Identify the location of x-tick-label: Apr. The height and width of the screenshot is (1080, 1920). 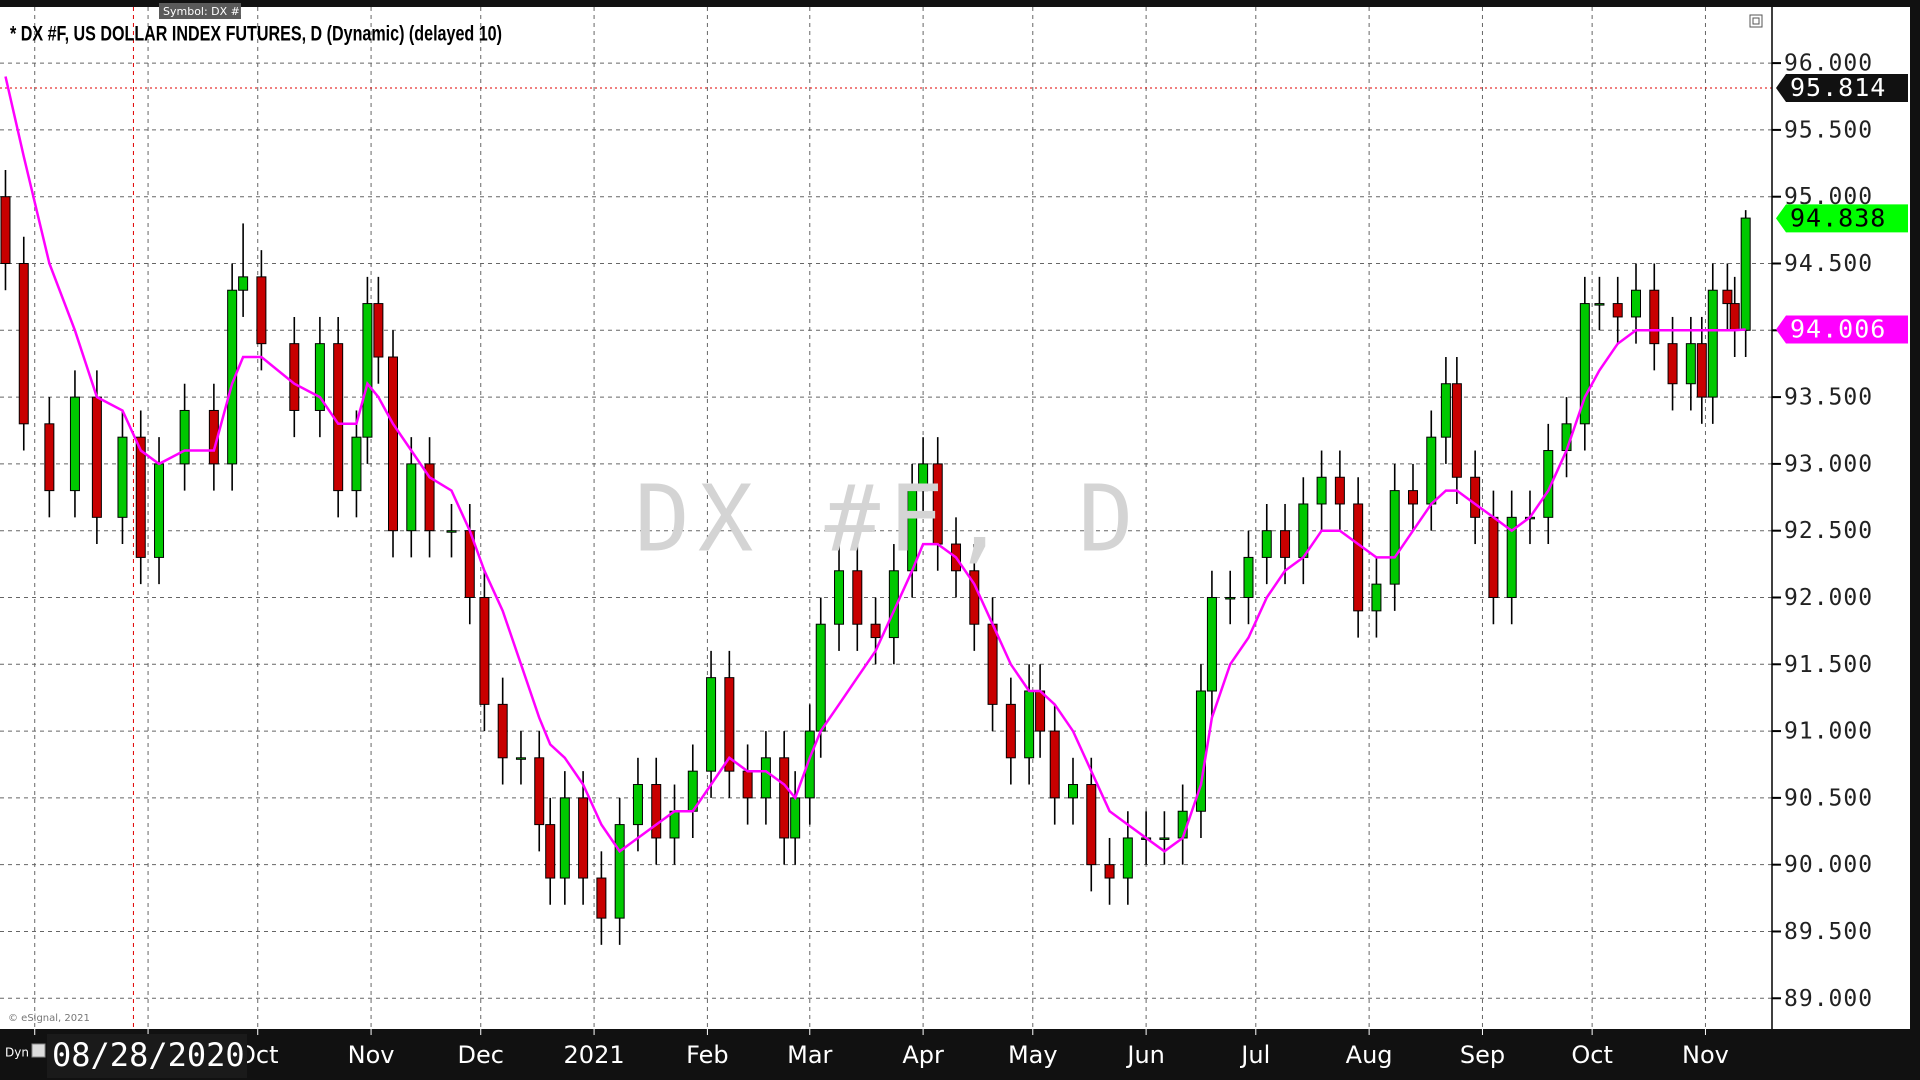
(923, 1055).